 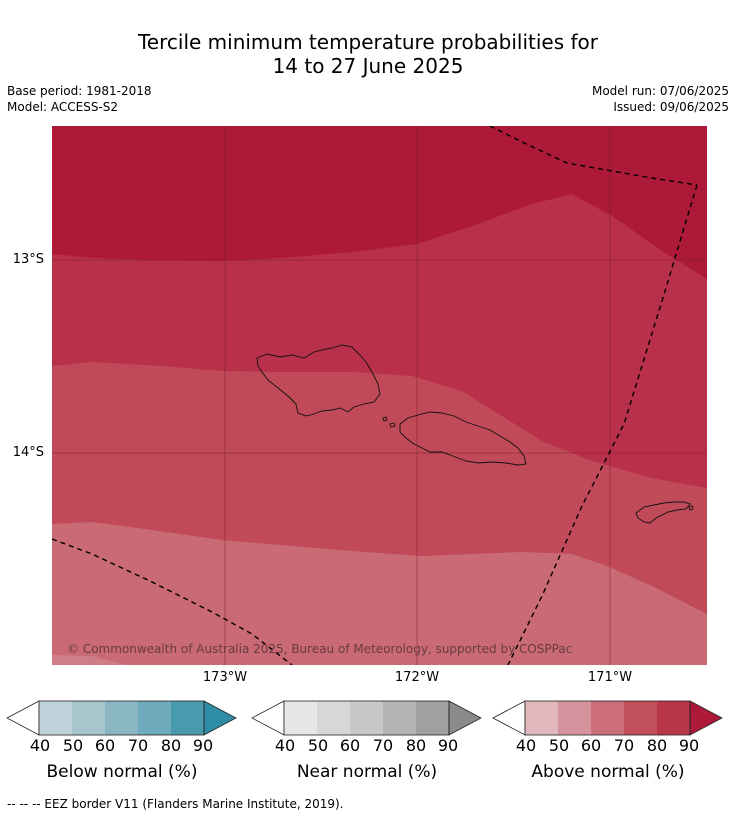 What do you see at coordinates (608, 772) in the screenshot?
I see `colorbar-above-title: Above normal (%)` at bounding box center [608, 772].